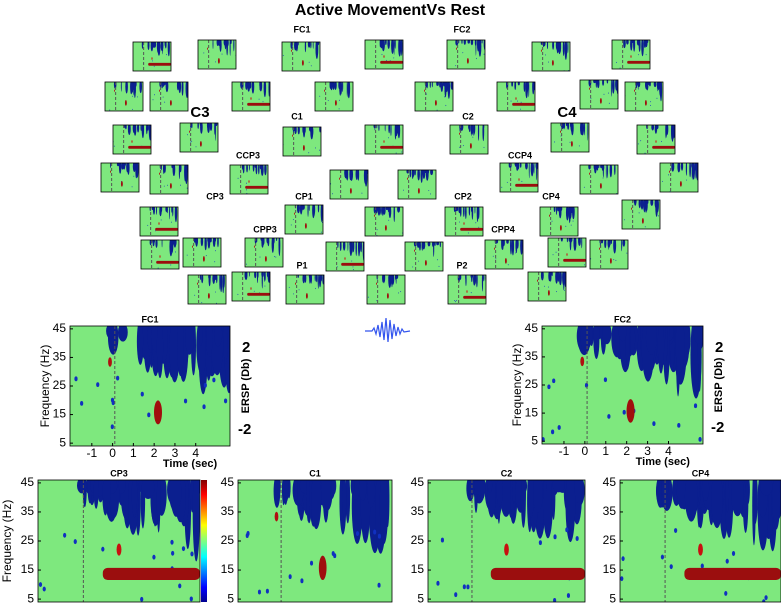  What do you see at coordinates (246, 385) in the screenshot?
I see `scale-label: ERSP (Db)` at bounding box center [246, 385].